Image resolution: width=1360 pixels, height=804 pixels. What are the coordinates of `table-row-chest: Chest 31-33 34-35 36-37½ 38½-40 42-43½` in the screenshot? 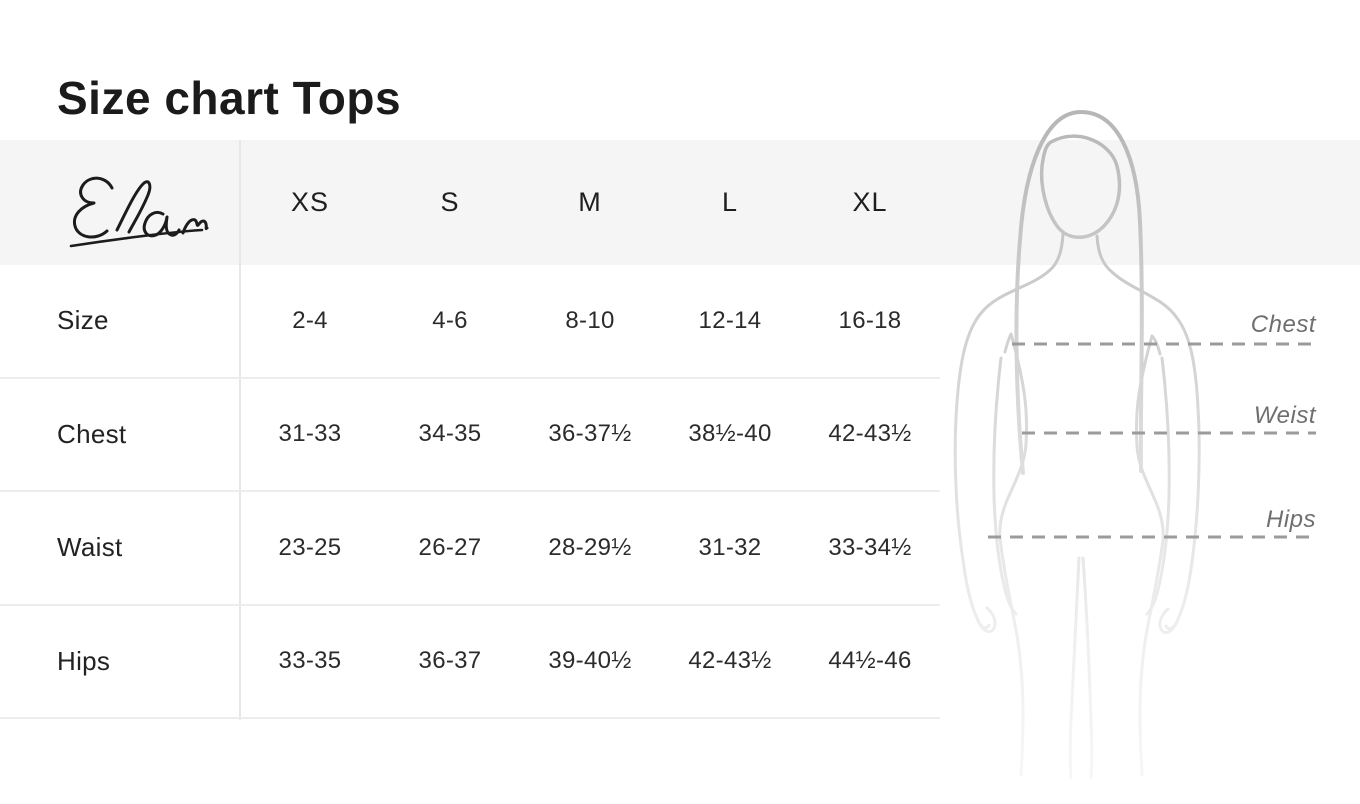 It's located at (470, 435).